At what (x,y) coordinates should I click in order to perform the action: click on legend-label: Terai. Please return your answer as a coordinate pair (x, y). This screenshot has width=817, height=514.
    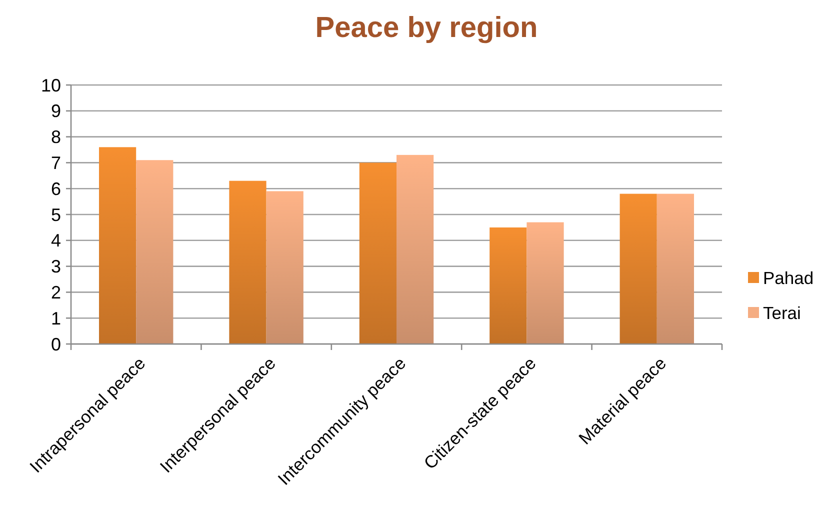
    Looking at the image, I should click on (782, 313).